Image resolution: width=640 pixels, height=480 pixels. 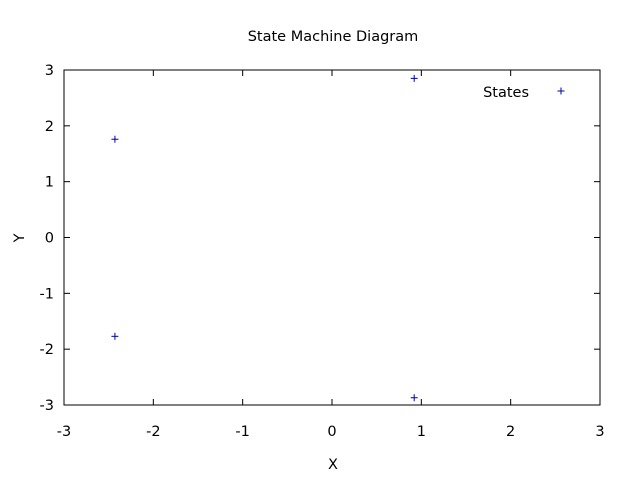 What do you see at coordinates (47, 350) in the screenshot?
I see `y-tick-label: -2` at bounding box center [47, 350].